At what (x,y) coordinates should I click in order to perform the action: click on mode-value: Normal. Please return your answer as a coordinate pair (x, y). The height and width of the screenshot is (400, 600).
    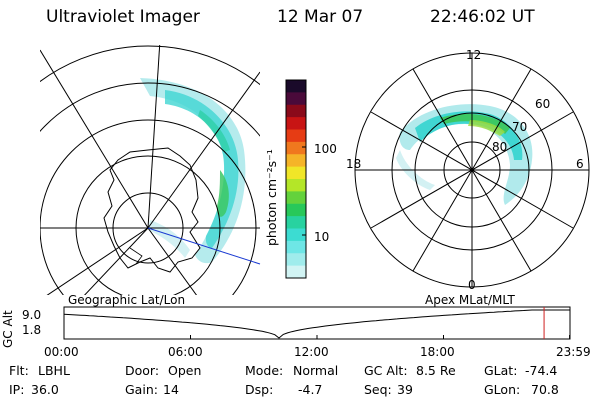
    Looking at the image, I should click on (316, 370).